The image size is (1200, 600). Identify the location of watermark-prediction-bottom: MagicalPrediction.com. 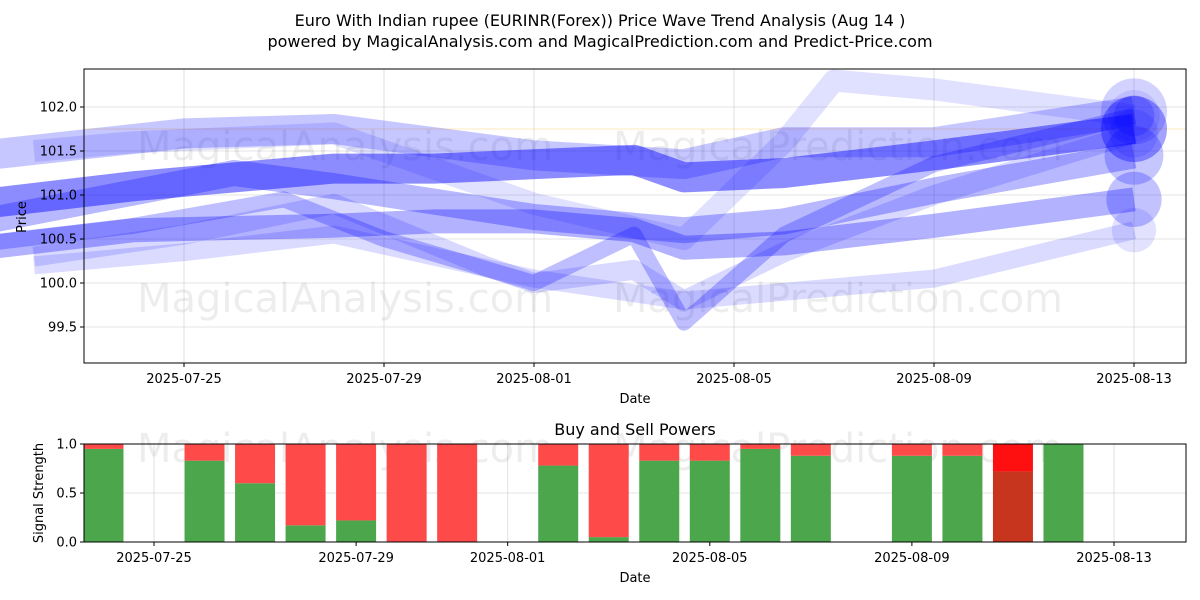
(838, 299).